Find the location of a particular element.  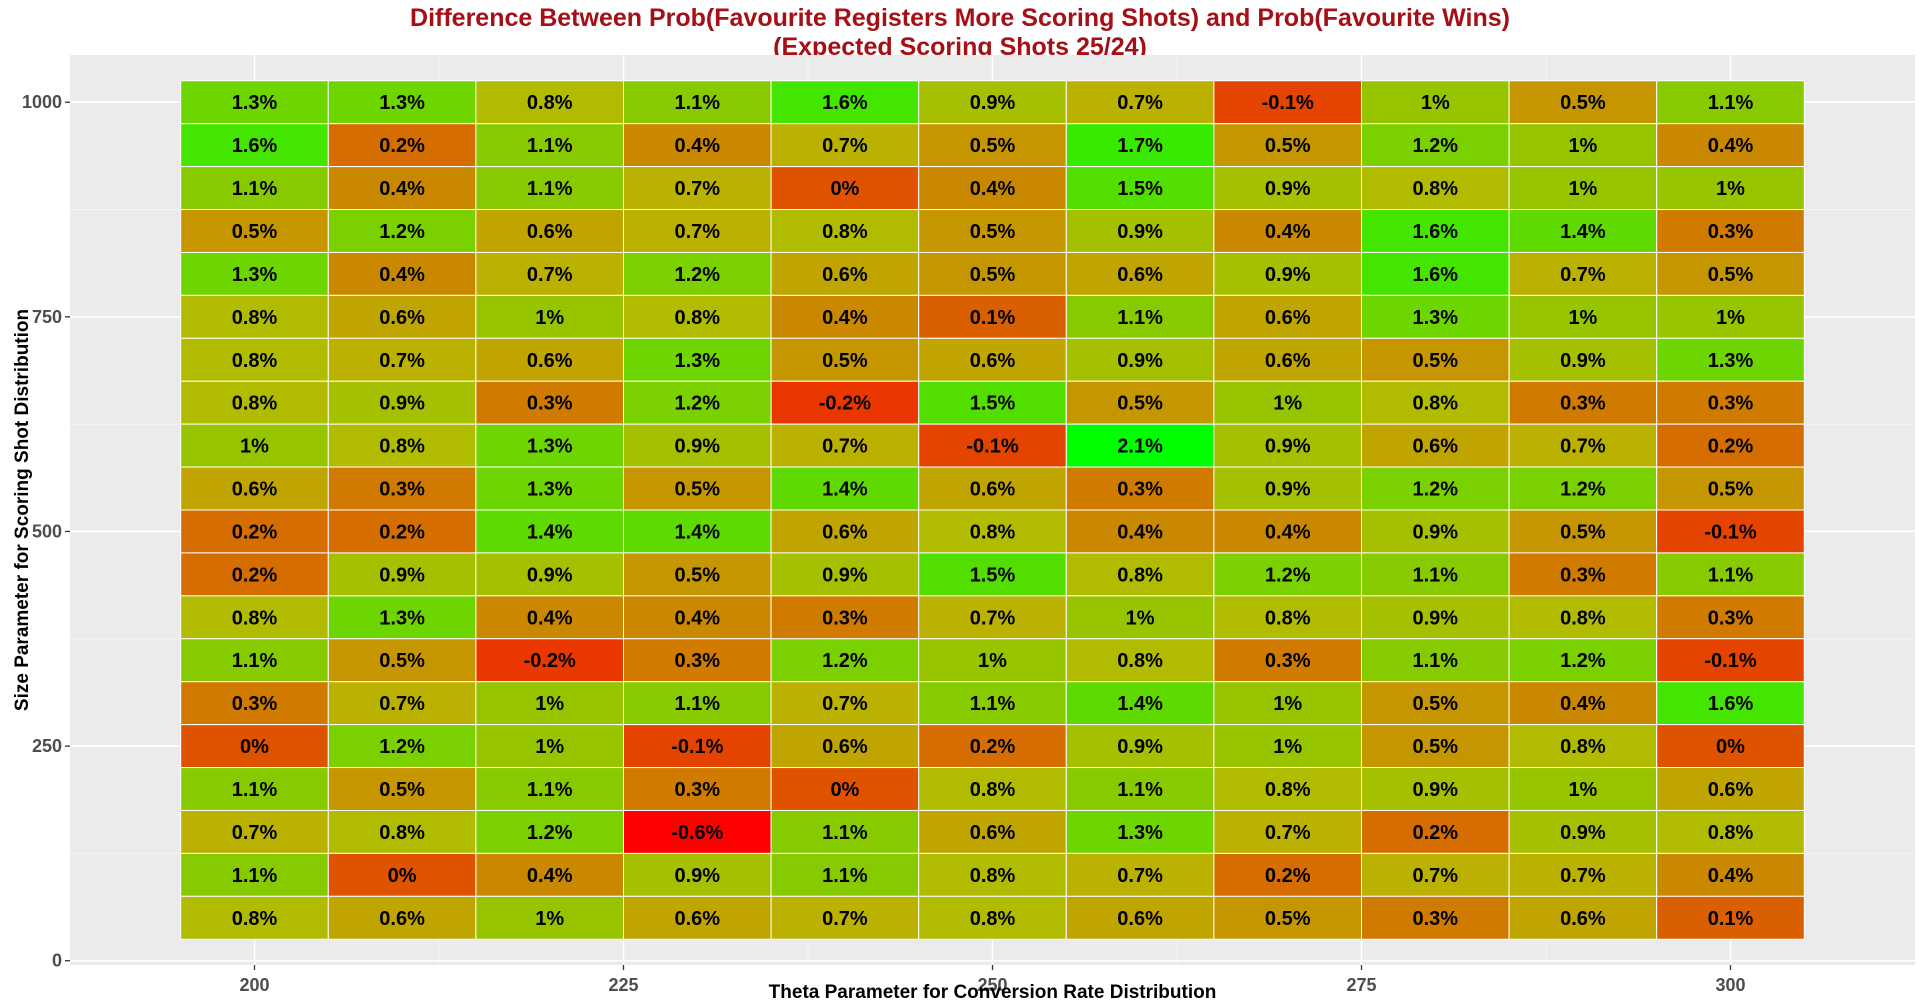

cell-value-label: 0.1% is located at coordinates (993, 318).